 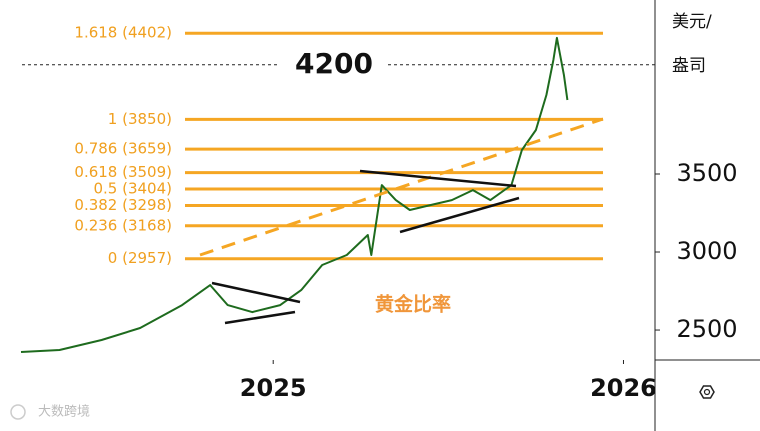 I want to click on fib-label: 0 (2957), so click(x=140, y=258).